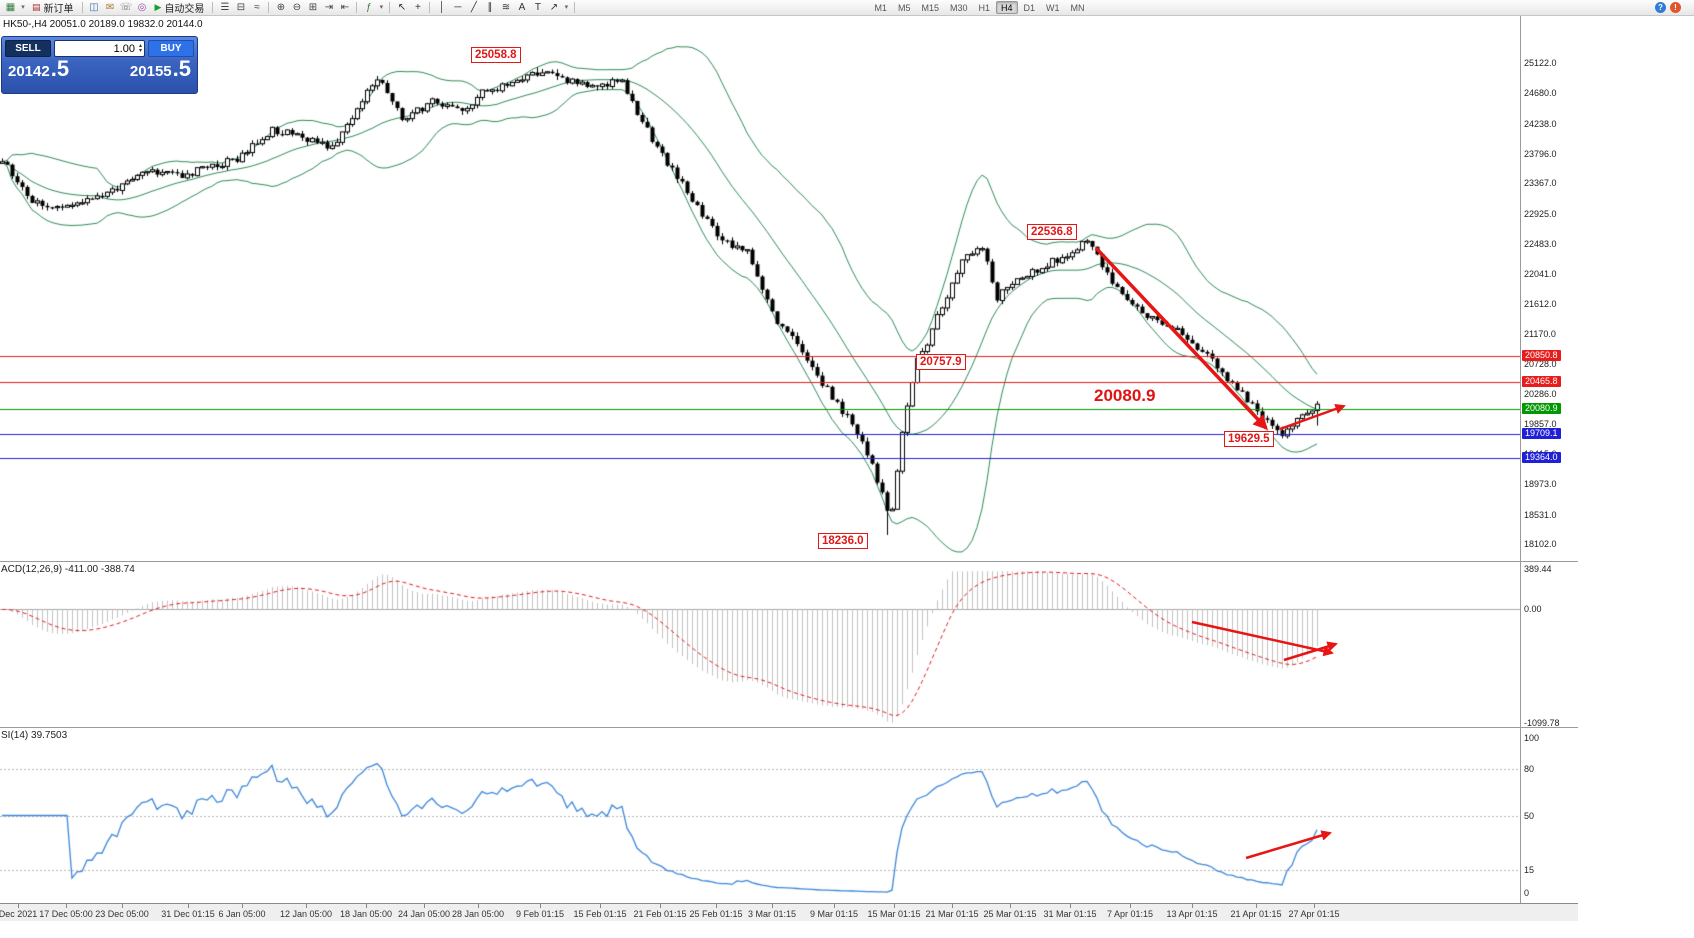  Describe the element at coordinates (424, 914) in the screenshot. I see `time-axis-label: 24 Jan 05:00` at that location.